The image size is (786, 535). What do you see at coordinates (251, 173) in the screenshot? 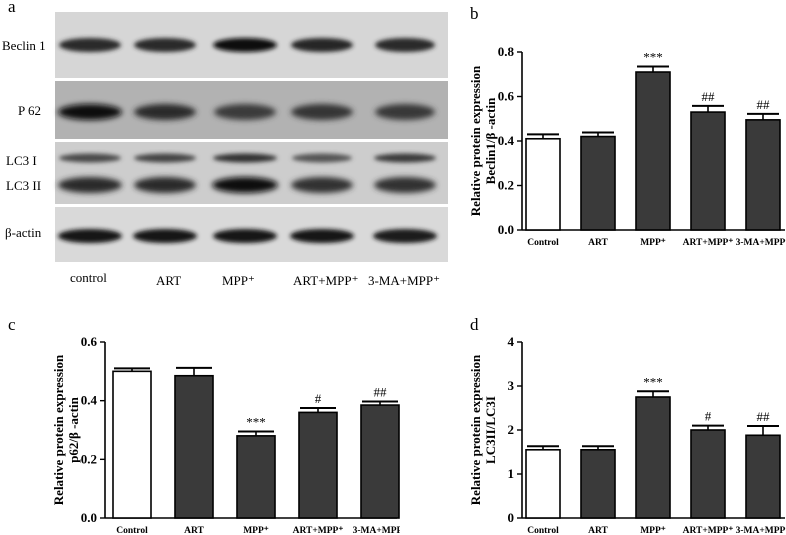
I see `lc3-strip` at bounding box center [251, 173].